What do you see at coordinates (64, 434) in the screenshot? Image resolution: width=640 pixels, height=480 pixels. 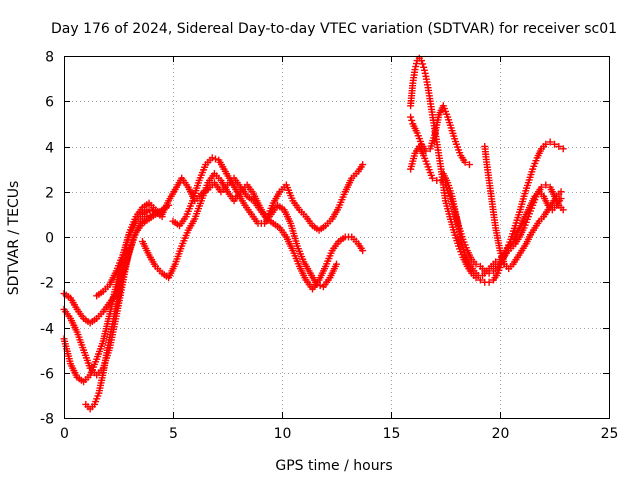 I see `x-tick-label: 0` at bounding box center [64, 434].